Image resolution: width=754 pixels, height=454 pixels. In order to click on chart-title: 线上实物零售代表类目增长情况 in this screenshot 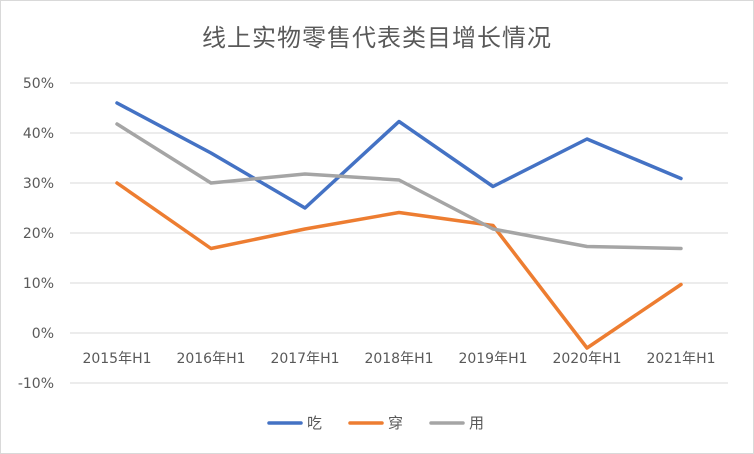, I will do `click(377, 38)`.